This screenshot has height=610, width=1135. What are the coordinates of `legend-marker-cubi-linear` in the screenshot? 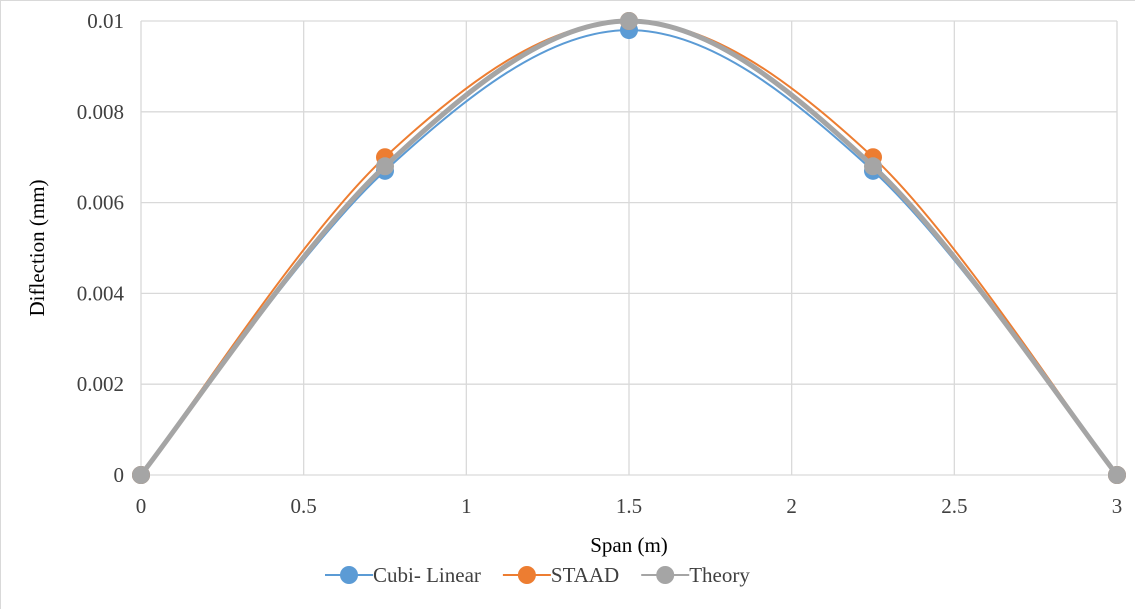 It's located at (349, 575).